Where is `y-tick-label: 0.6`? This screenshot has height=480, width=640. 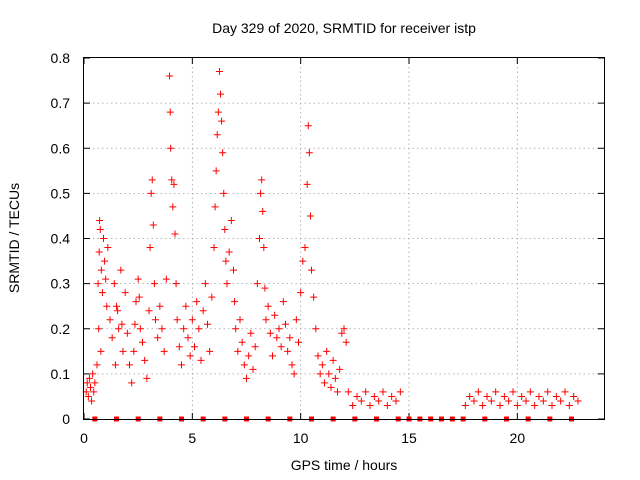
y-tick-label: 0.6 is located at coordinates (61, 148).